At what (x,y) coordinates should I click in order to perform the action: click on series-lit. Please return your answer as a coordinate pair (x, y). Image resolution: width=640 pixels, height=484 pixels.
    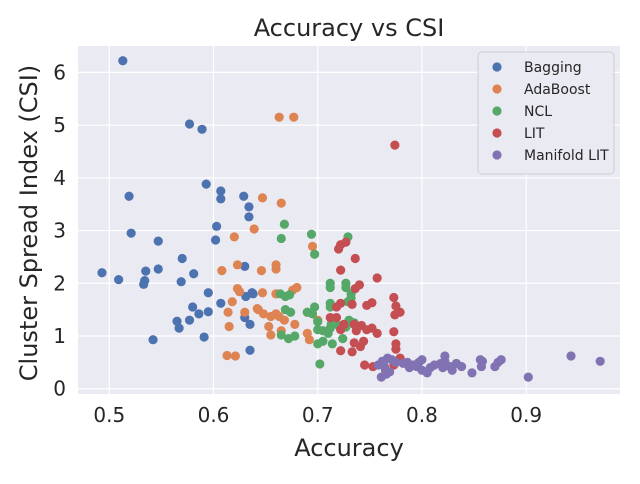
    Looking at the image, I should click on (365, 256).